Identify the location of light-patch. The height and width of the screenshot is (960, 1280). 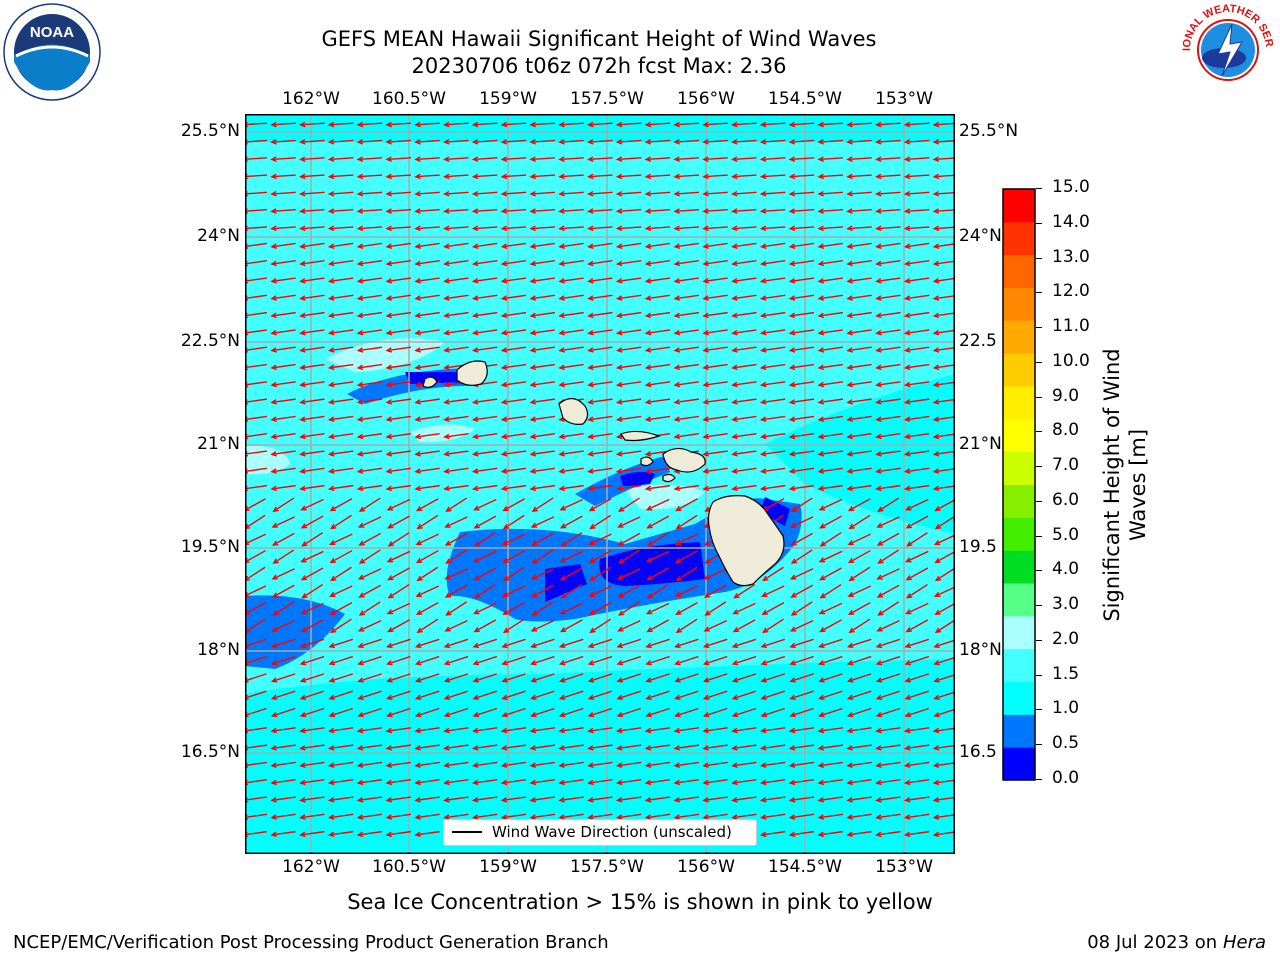
(442, 433).